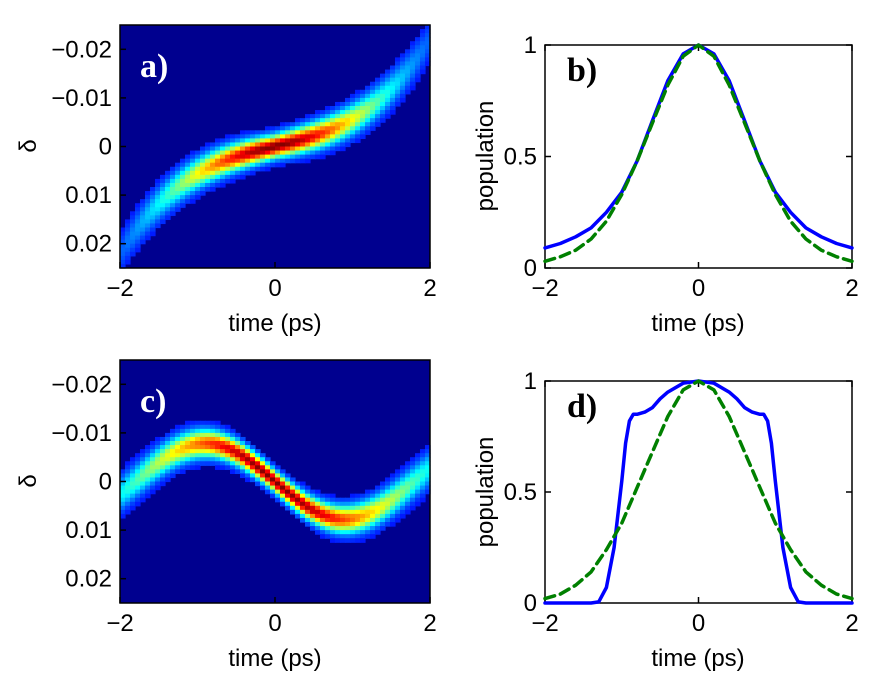  Describe the element at coordinates (119, 288) in the screenshot. I see `xtick-label-a-0: −2` at that location.